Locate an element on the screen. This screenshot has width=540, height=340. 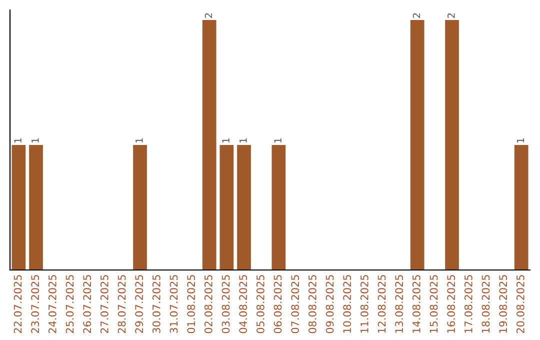
x-tick-label: 18.08.2025 is located at coordinates (486, 304).